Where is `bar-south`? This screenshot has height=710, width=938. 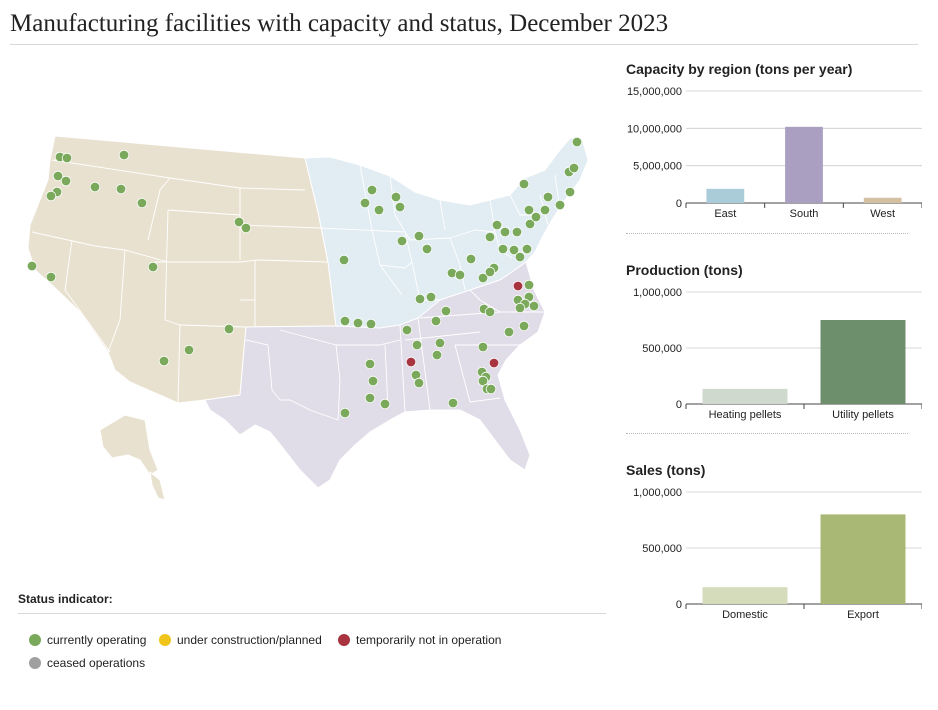
bar-south is located at coordinates (804, 164).